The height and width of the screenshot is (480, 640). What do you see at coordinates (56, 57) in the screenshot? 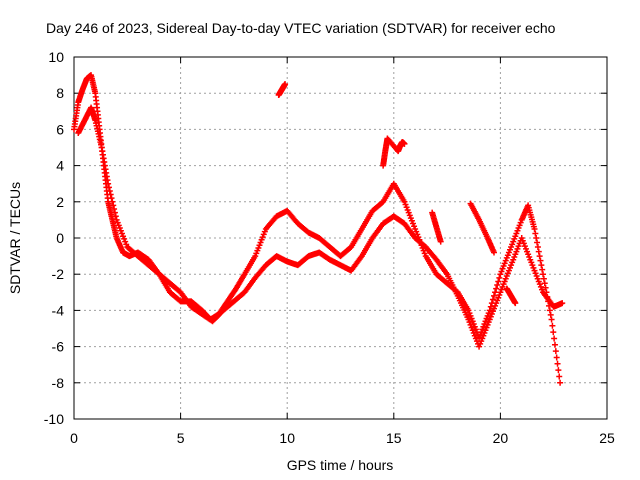
I see `y-tick-label: 10` at bounding box center [56, 57].